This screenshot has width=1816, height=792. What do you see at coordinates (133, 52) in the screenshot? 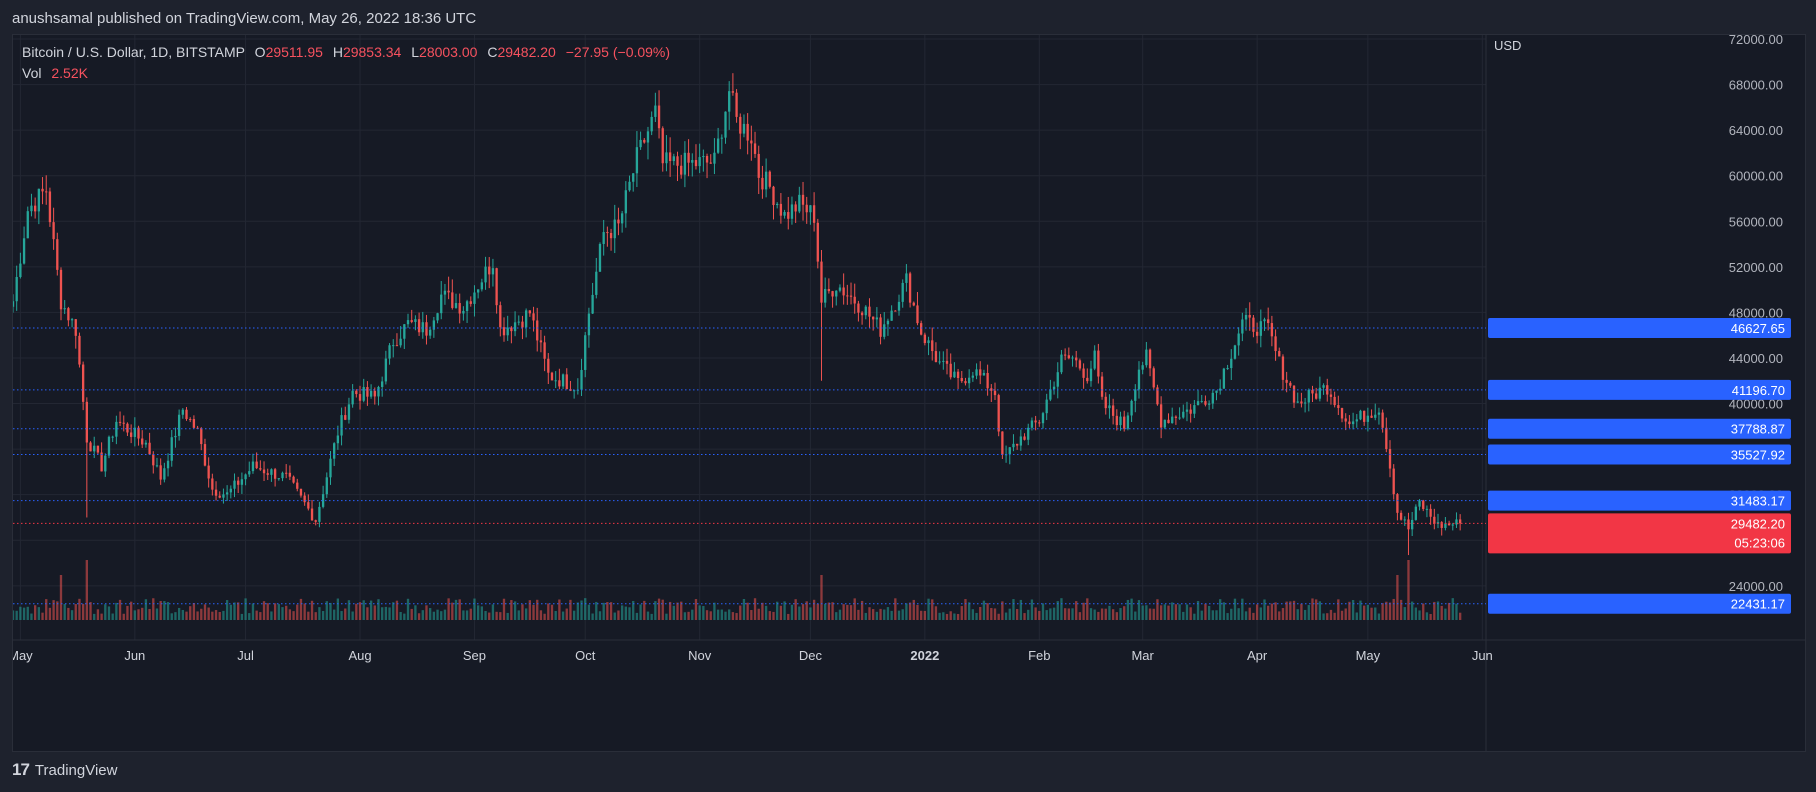
I see `symbol-title: Bitcoin / U.S. Dollar, 1D, BITSTAMP` at bounding box center [133, 52].